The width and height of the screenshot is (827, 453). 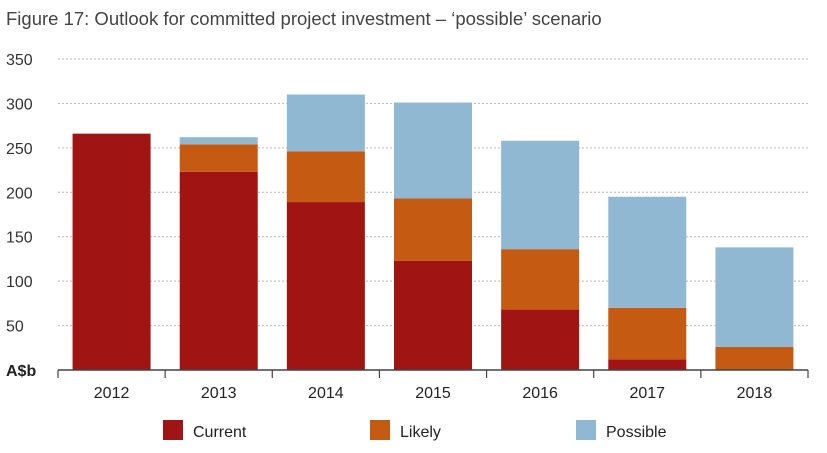 What do you see at coordinates (19, 104) in the screenshot?
I see `y-tick-label-300: 300` at bounding box center [19, 104].